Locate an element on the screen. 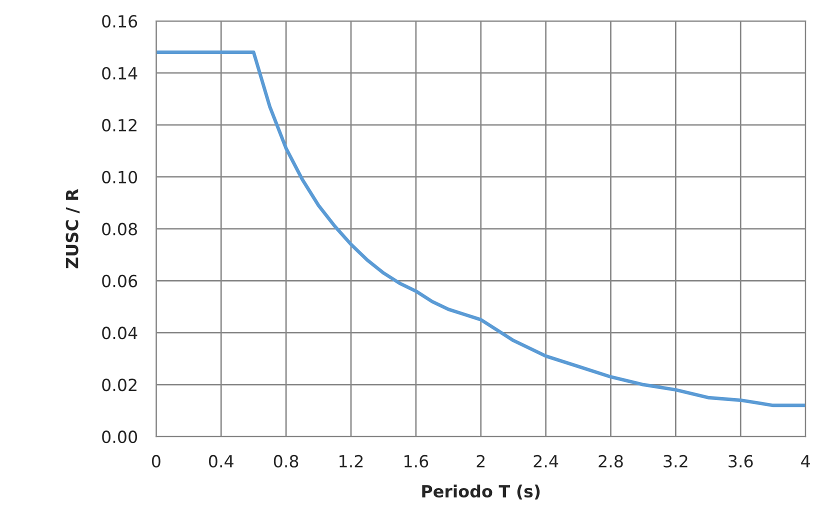  x-tick-label: 1.6 is located at coordinates (416, 461).